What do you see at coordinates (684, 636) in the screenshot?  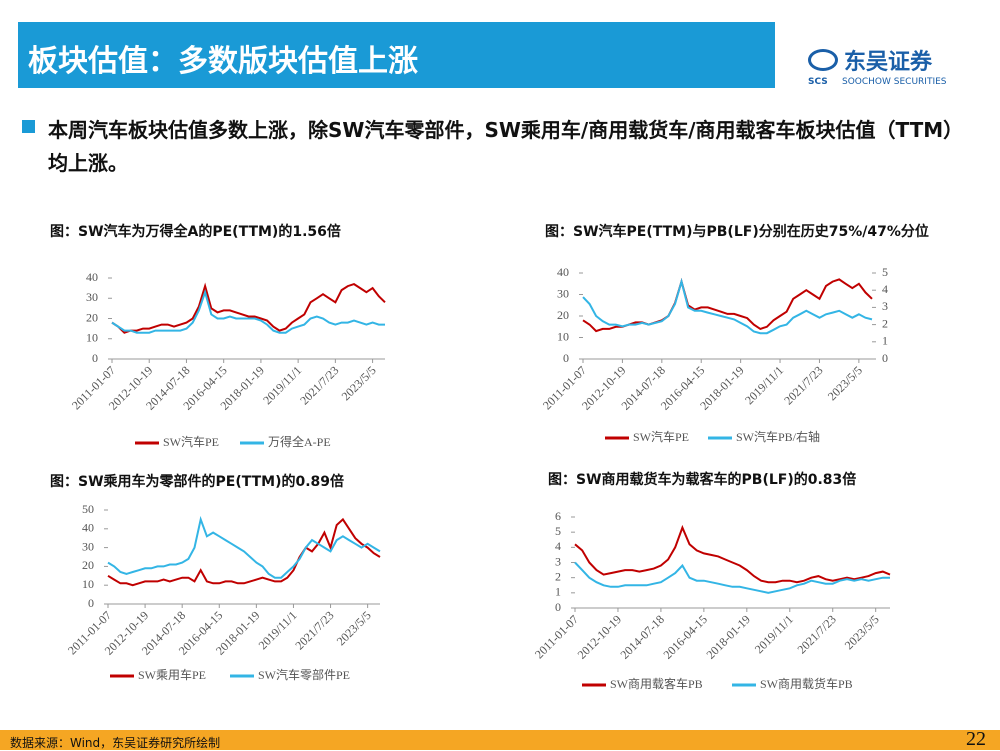 I see `x-tick-label: 2016-04-15` at bounding box center [684, 636].